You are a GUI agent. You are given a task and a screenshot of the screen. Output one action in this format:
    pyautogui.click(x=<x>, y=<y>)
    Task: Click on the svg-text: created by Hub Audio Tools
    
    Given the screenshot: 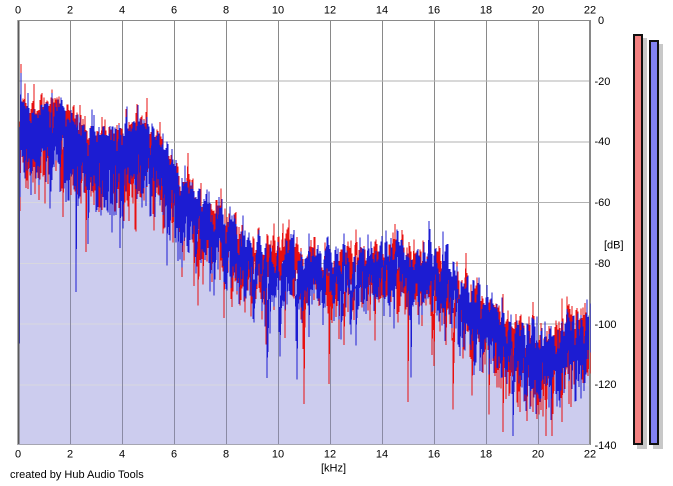 What is the action you would take?
    pyautogui.click(x=77, y=475)
    